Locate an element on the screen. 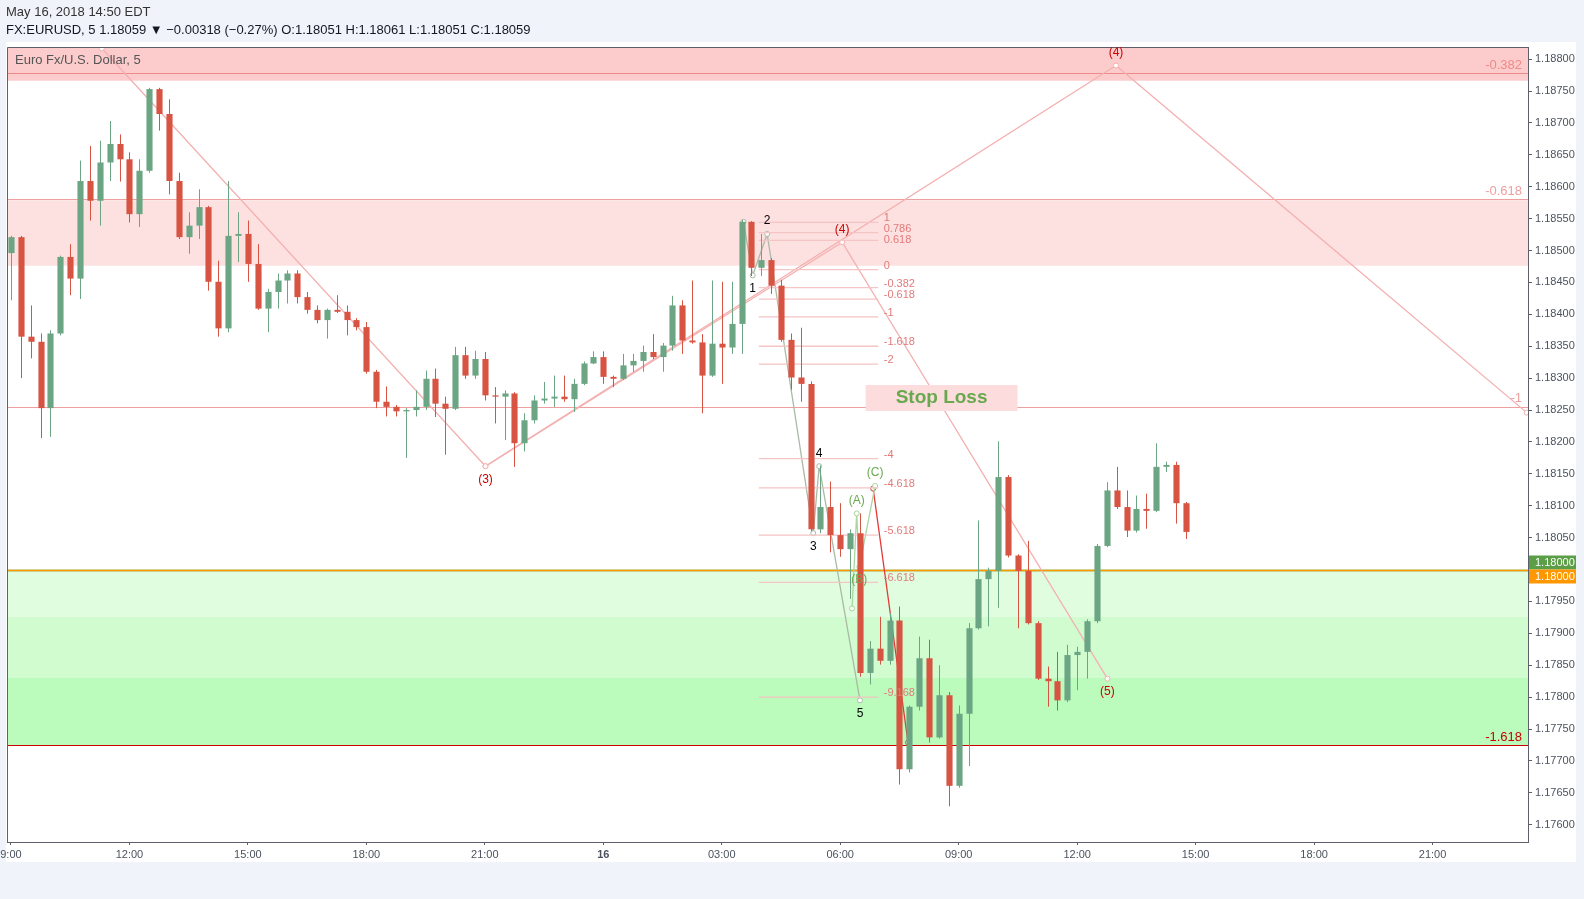  annotation: (B) is located at coordinates (859, 579).